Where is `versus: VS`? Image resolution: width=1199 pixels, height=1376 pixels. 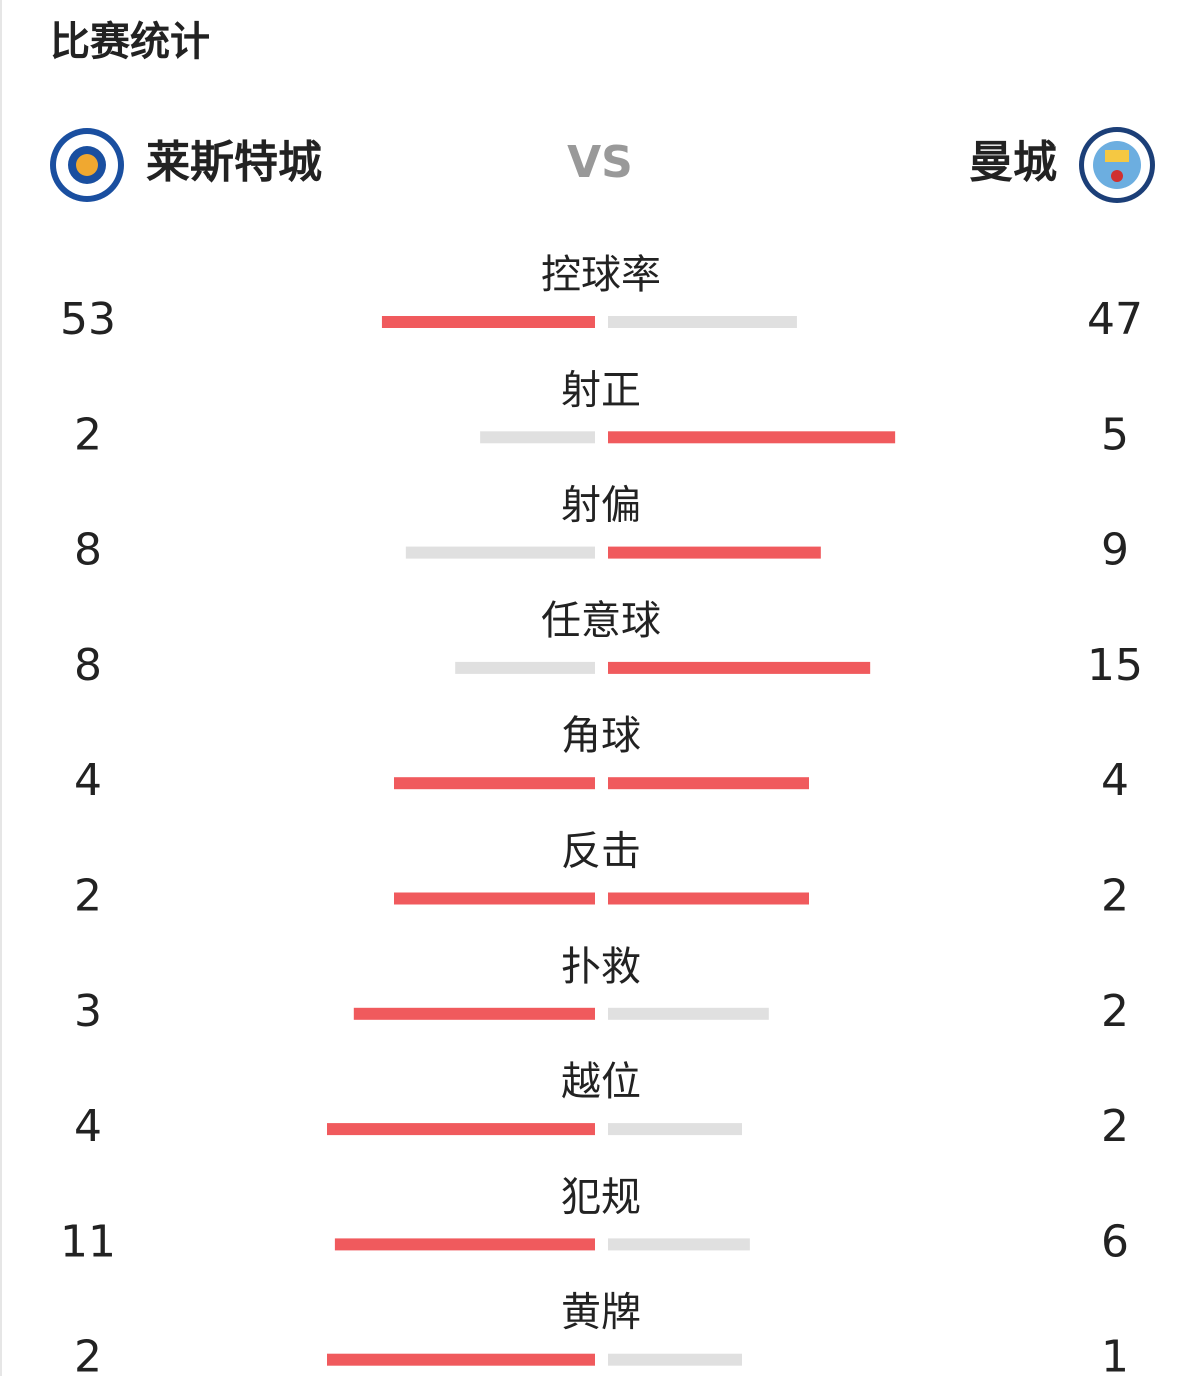 versus: VS is located at coordinates (600, 162).